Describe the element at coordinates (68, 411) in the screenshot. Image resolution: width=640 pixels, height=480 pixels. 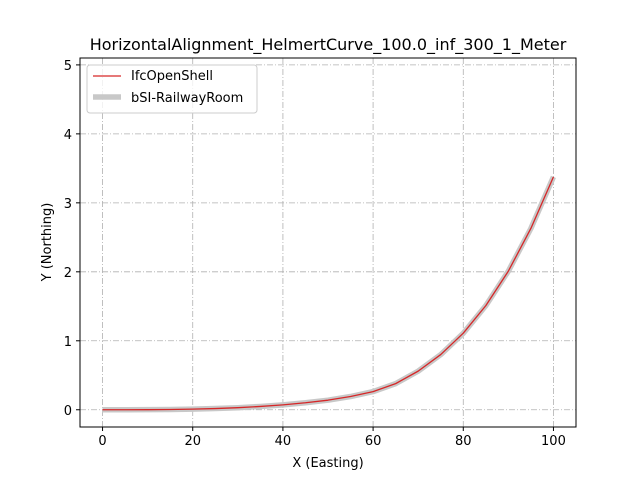
I see `y-tick-label: 0` at that location.